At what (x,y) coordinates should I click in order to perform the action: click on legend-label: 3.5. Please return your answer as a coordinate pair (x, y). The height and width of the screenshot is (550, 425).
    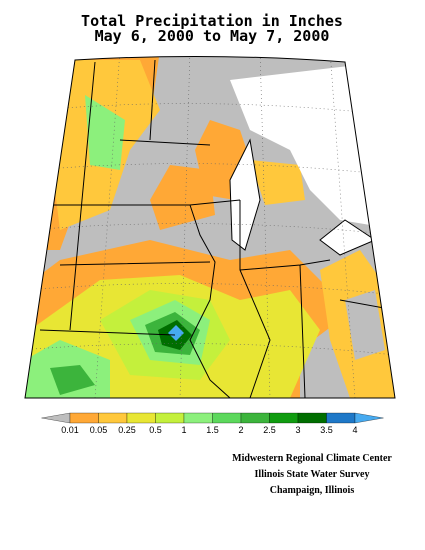
    Looking at the image, I should click on (326, 430).